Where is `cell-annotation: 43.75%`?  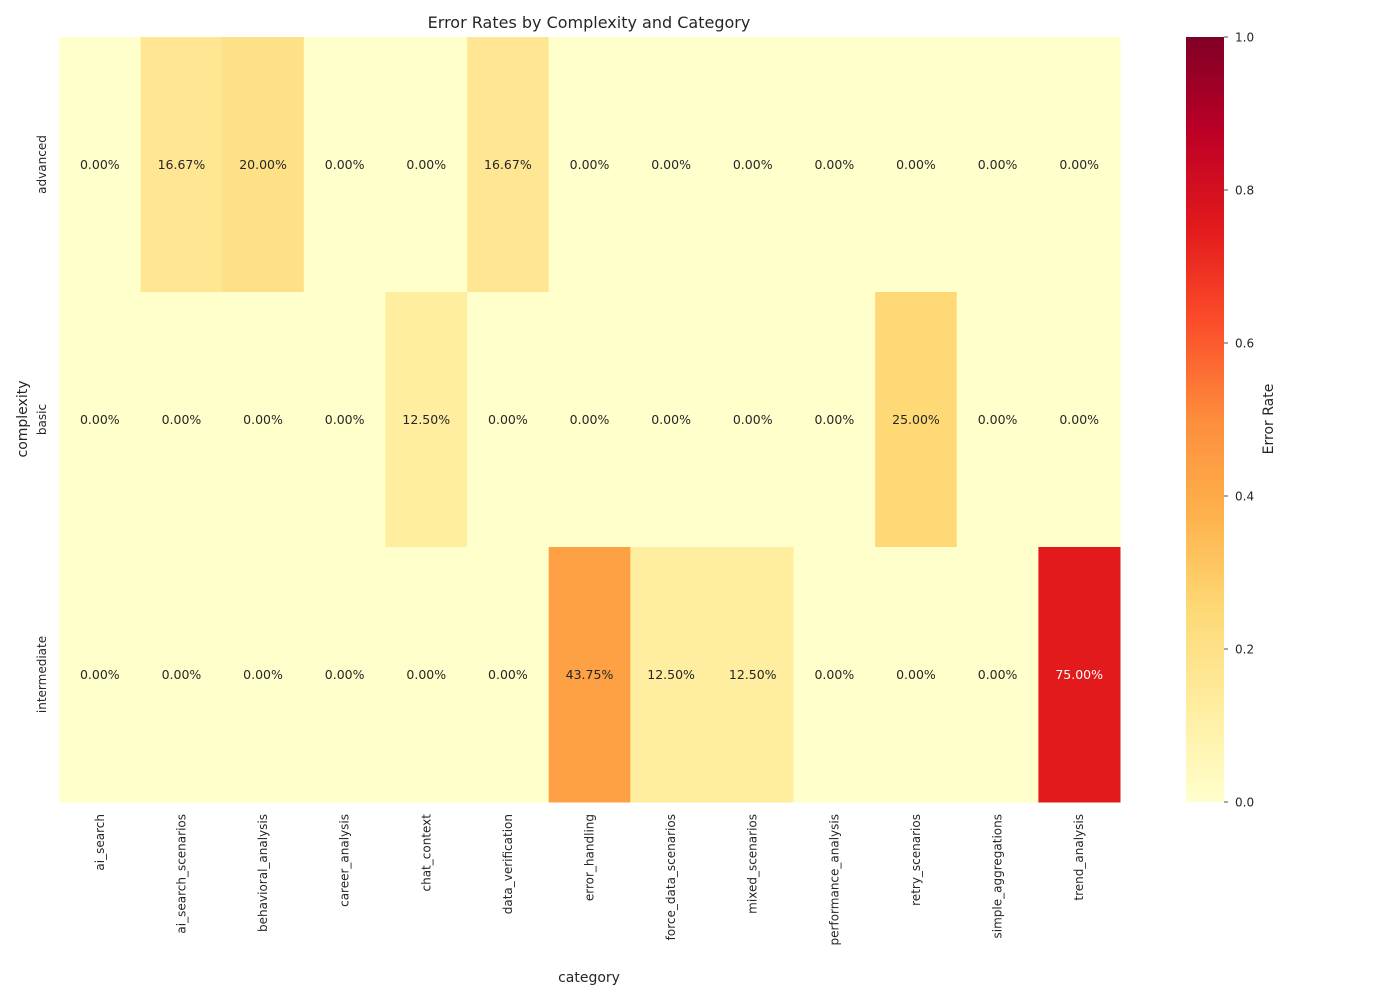
cell-annotation: 43.75% is located at coordinates (590, 674).